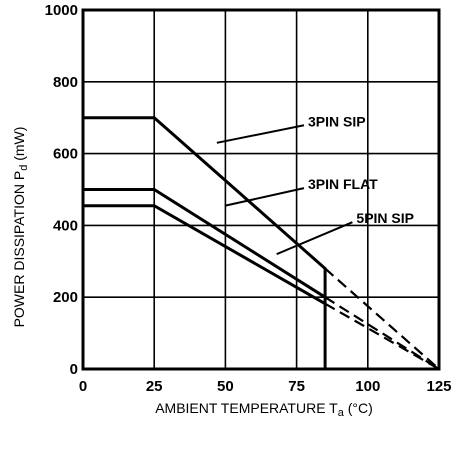 Image resolution: width=459 pixels, height=450 pixels. Describe the element at coordinates (367, 386) in the screenshot. I see `x-tick-label: 100` at that location.